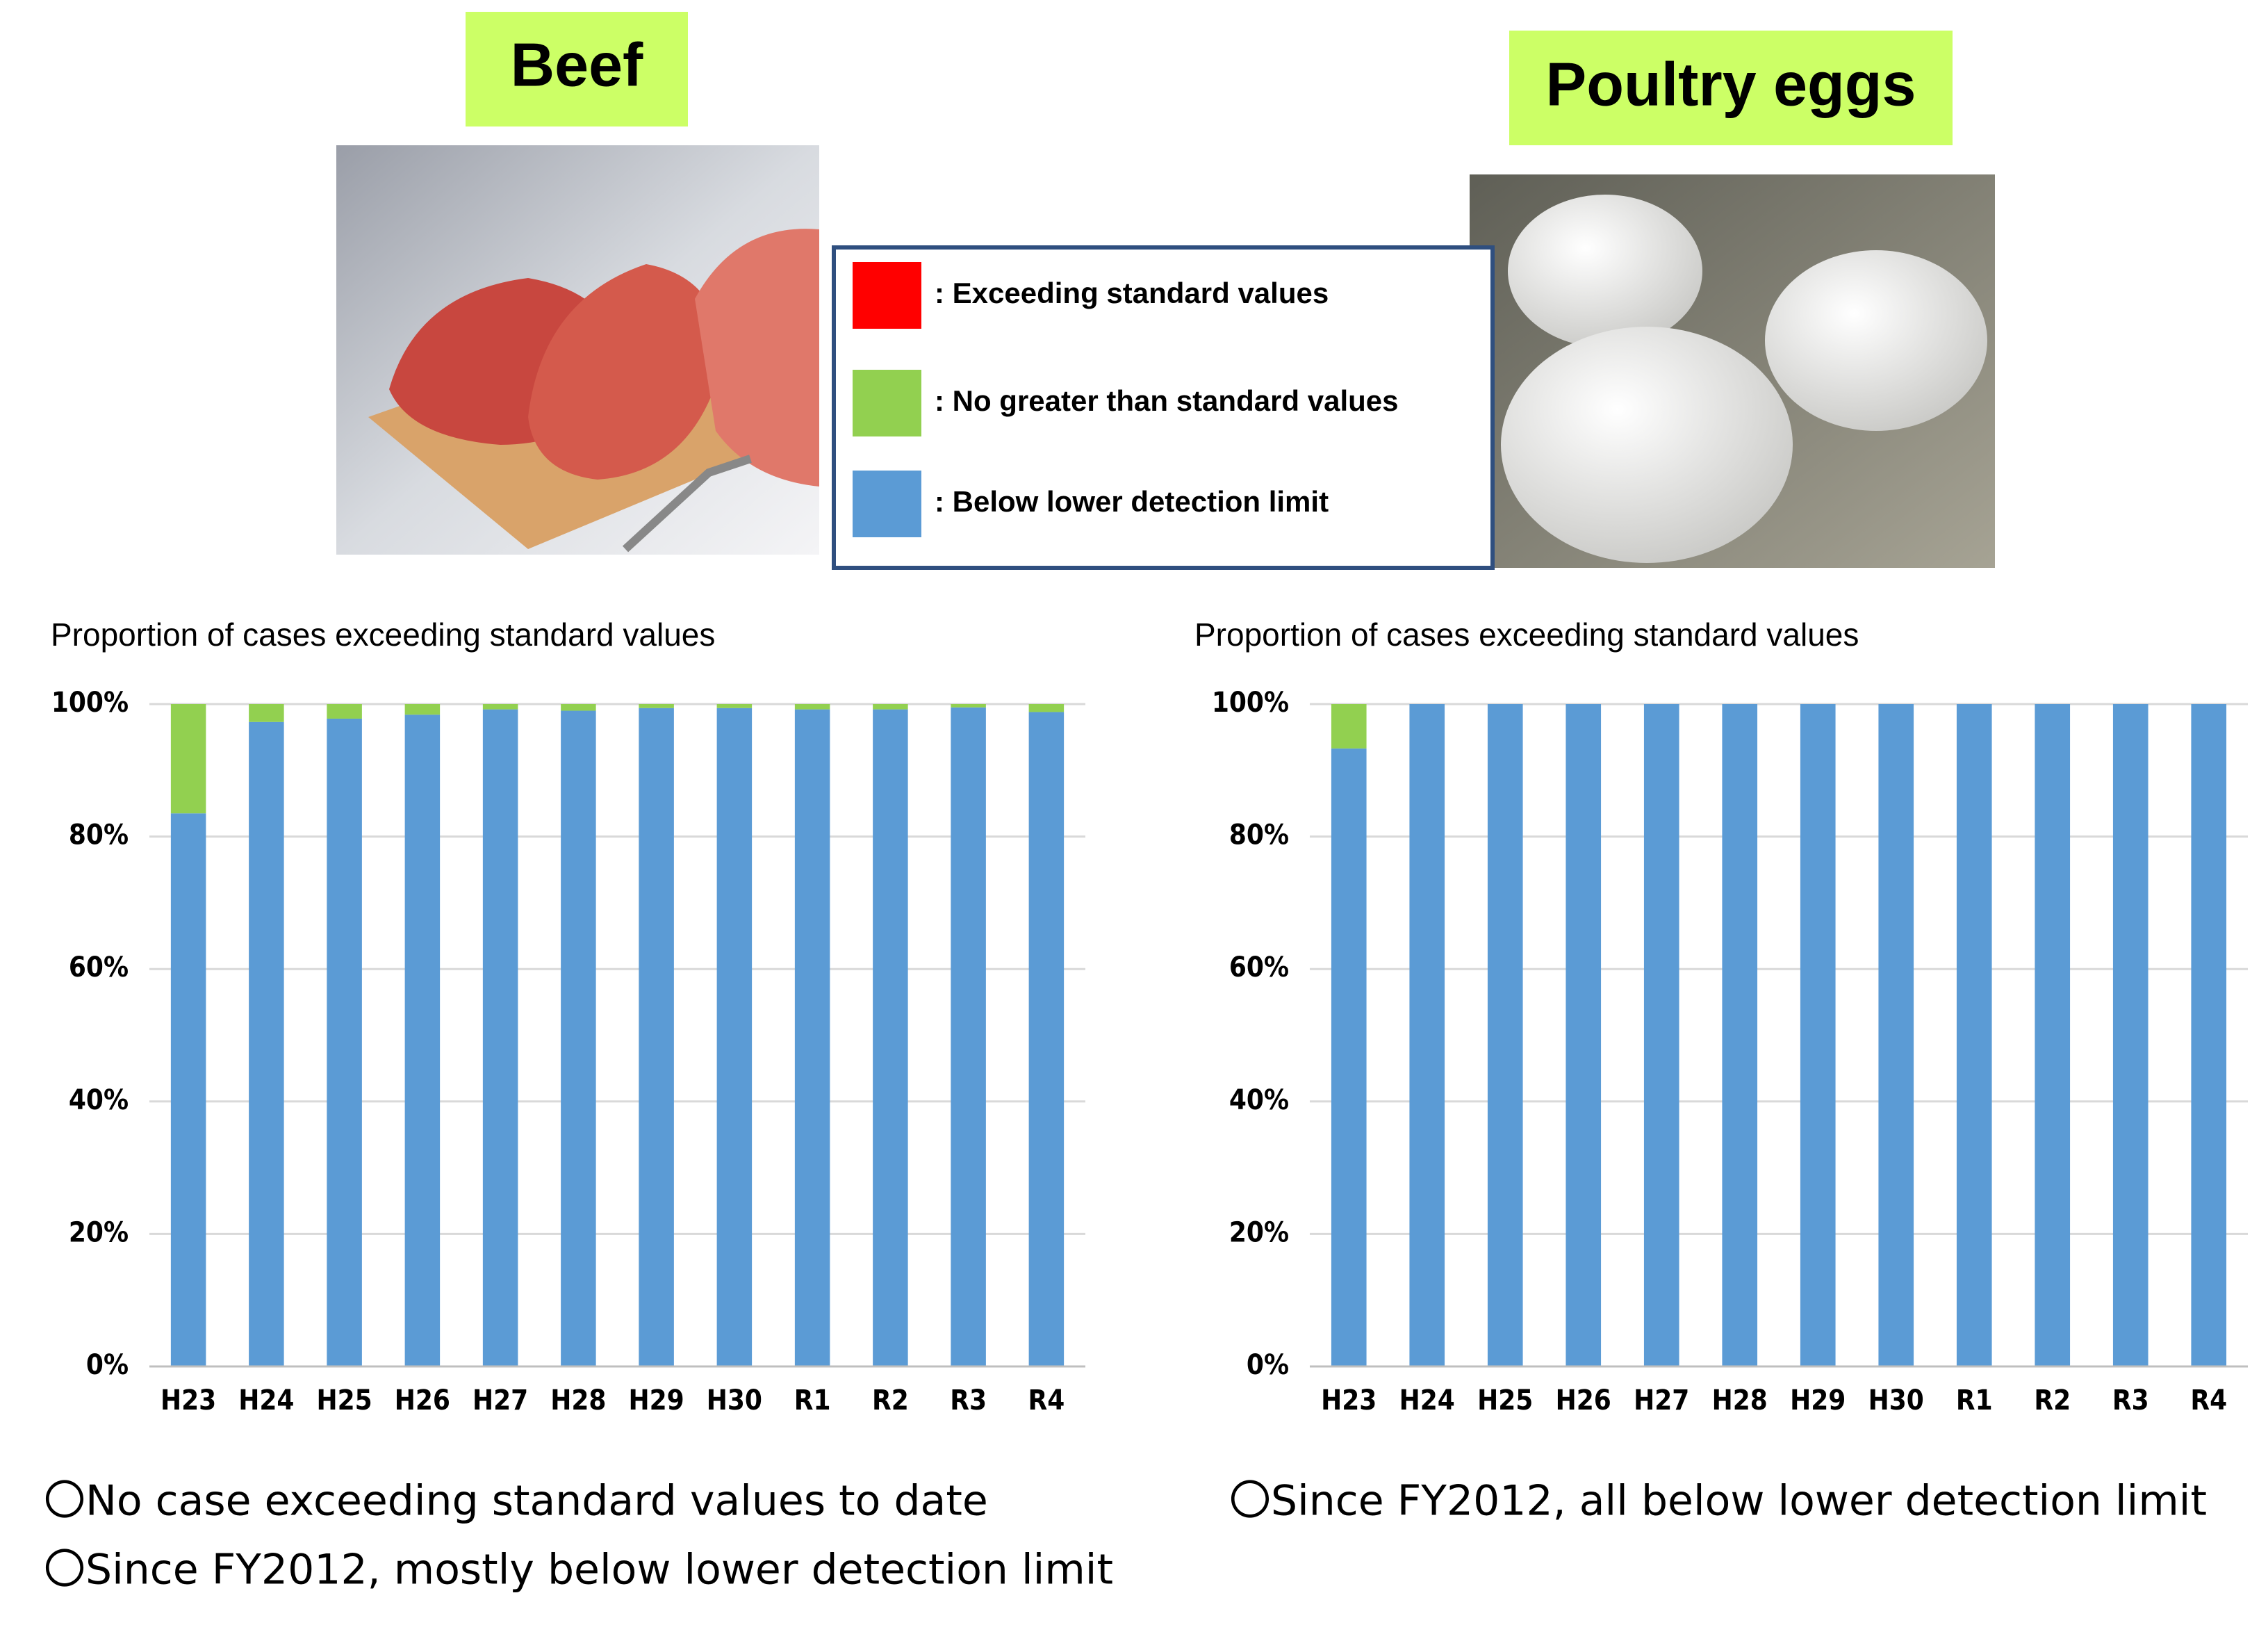  Describe the element at coordinates (1132, 501) in the screenshot. I see `legend-label: : Below lower detection limit` at that location.